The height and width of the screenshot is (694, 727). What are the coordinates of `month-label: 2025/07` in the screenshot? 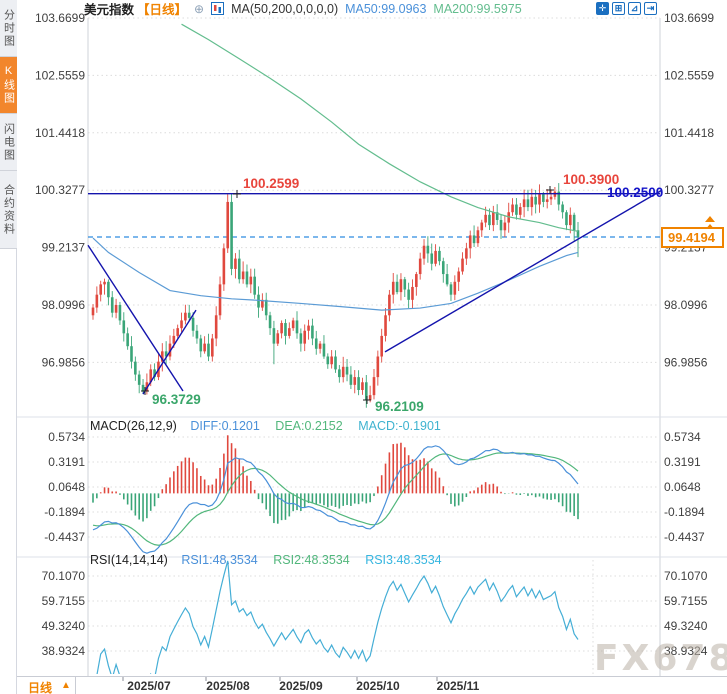 It's located at (149, 686).